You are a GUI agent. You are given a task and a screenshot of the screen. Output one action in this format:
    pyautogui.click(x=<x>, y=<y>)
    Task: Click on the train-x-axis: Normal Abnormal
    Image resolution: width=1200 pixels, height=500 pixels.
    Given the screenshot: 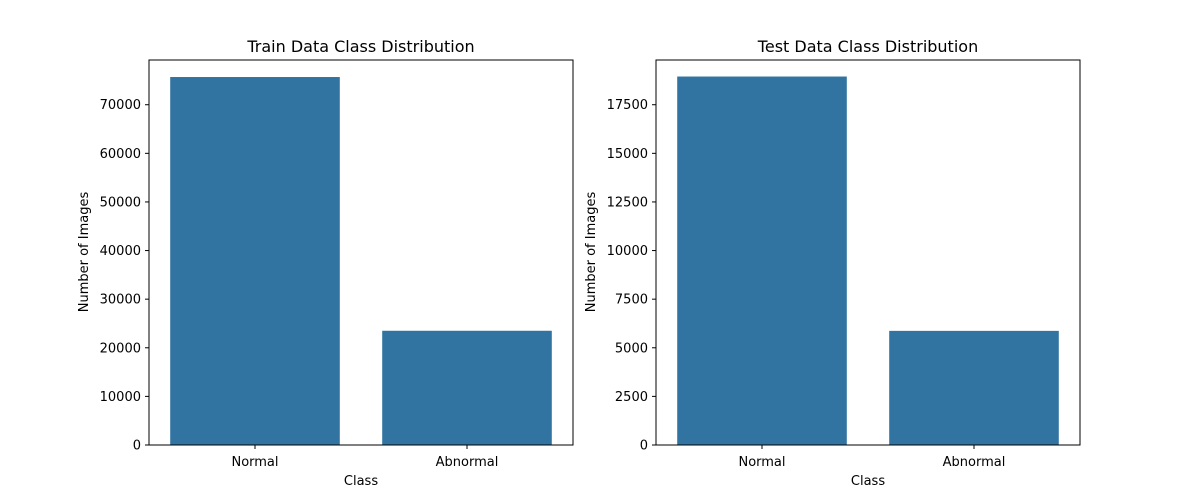 What is the action you would take?
    pyautogui.click(x=364, y=457)
    